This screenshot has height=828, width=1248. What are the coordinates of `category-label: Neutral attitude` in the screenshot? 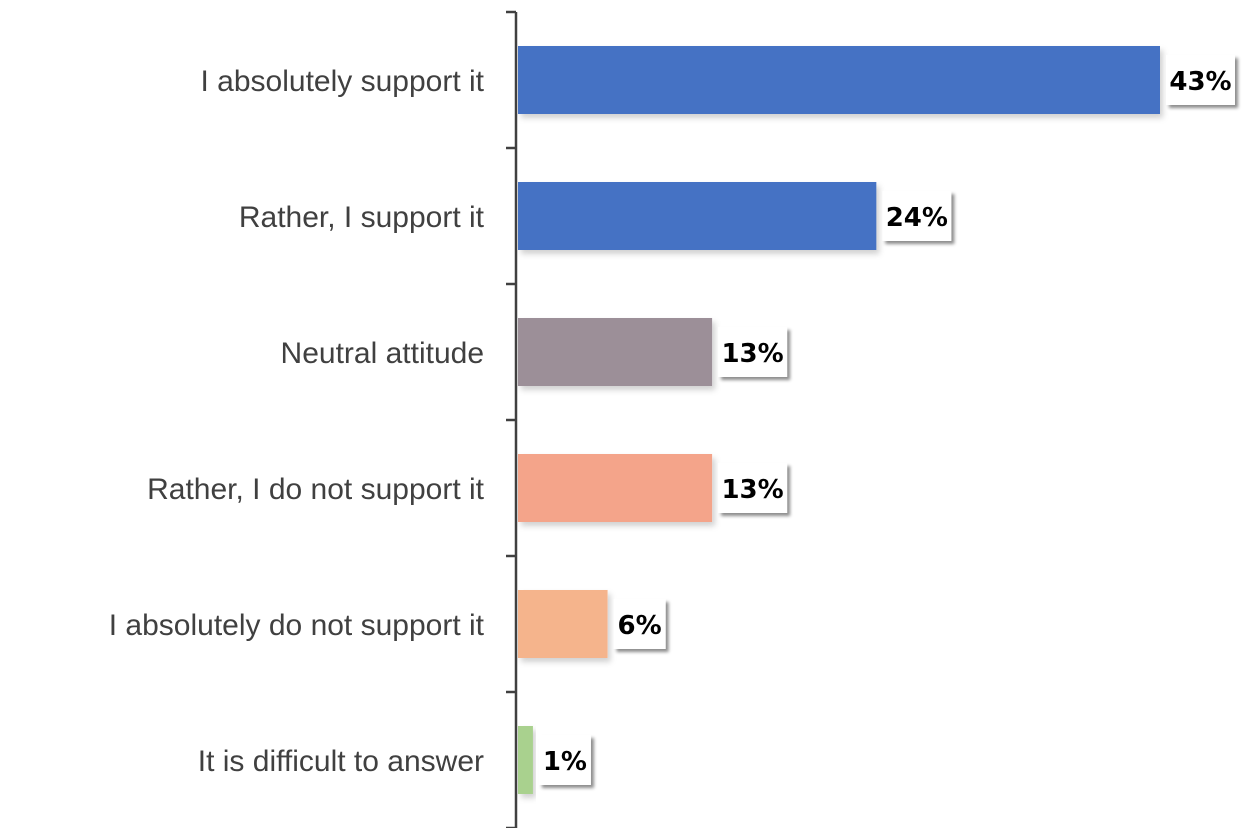 It's located at (382, 353).